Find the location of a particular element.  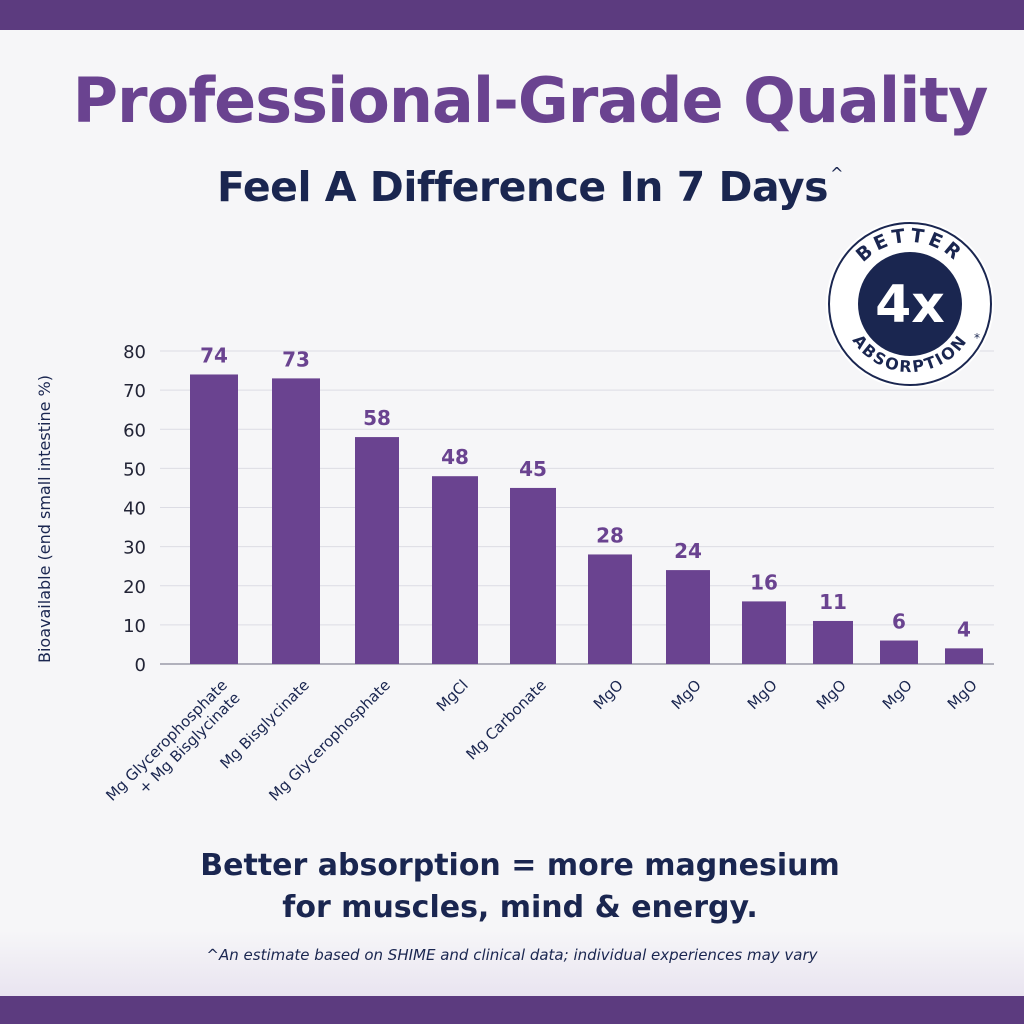

tagline-line-2: for muscles, mind & energy. is located at coordinates (520, 907).